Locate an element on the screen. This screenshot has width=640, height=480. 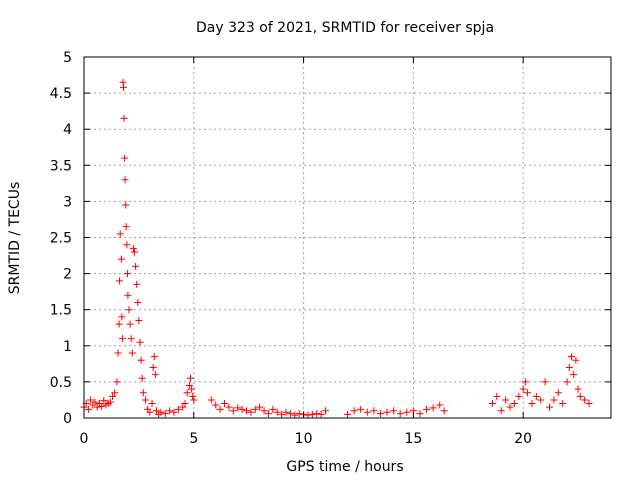
y-axis-title: SRMTID / TECUs is located at coordinates (15, 238).